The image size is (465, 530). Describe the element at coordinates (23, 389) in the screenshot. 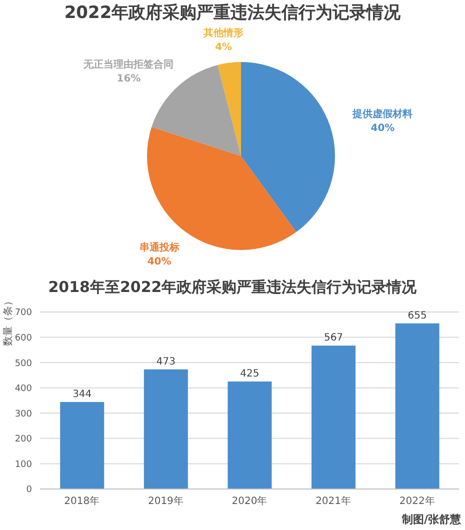

I see `y-tick-label: 400` at that location.